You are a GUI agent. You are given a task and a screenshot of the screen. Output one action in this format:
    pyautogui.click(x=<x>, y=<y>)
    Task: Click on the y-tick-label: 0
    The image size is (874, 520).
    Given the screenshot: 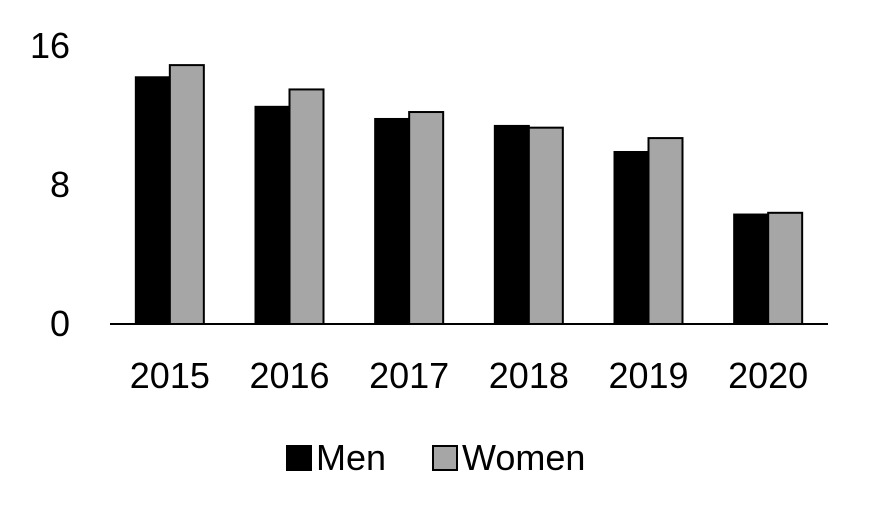 What is the action you would take?
    pyautogui.click(x=60, y=323)
    